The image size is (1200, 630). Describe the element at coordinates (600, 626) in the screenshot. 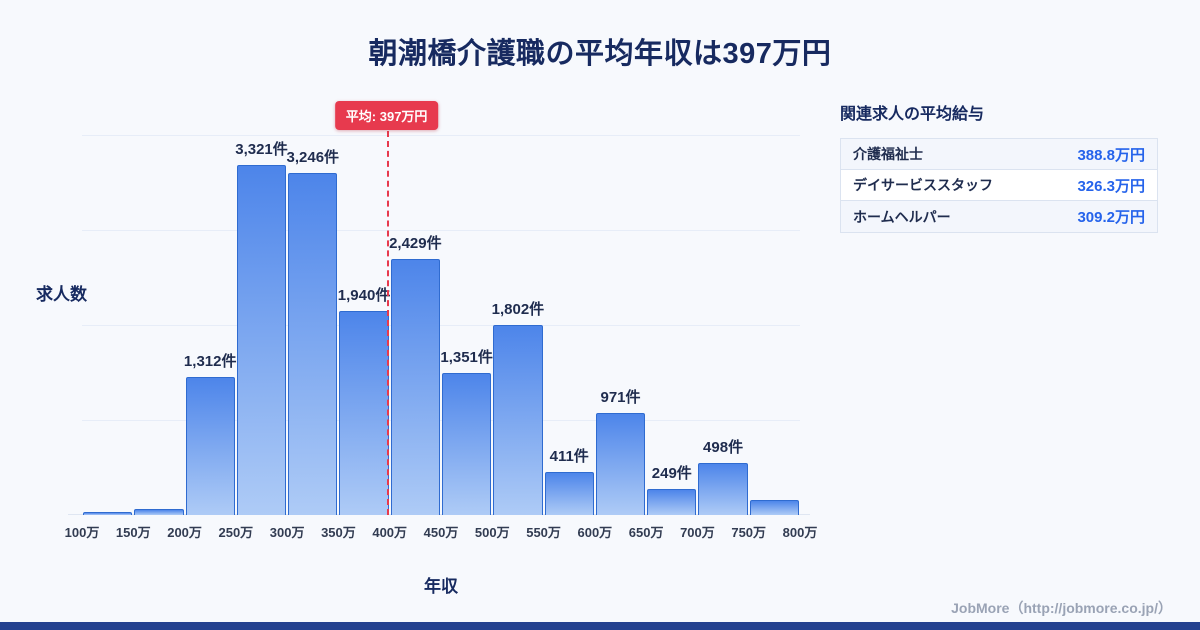

I see `bottom-accent-bar` at that location.